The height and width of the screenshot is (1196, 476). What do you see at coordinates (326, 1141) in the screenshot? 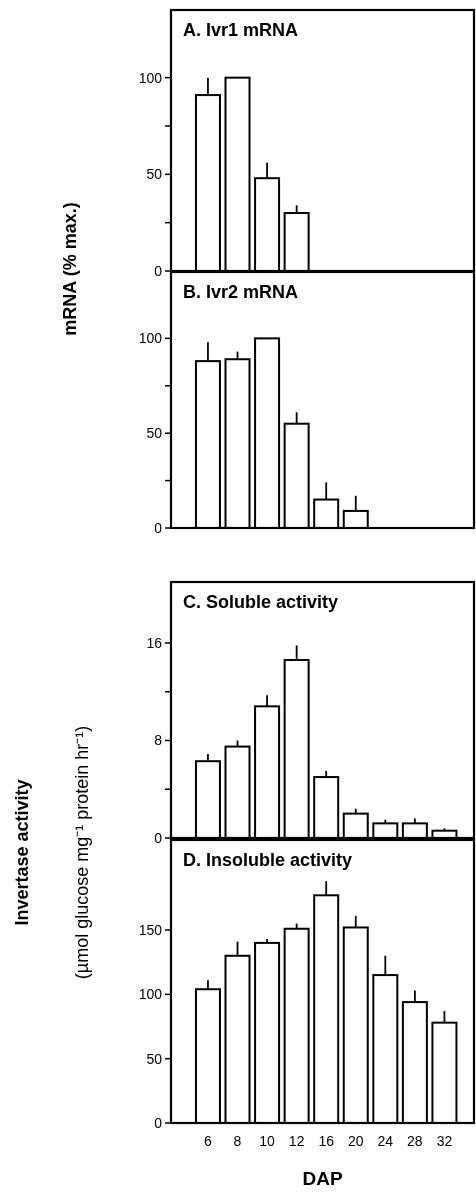
I see `x-tick-label: 16` at bounding box center [326, 1141].